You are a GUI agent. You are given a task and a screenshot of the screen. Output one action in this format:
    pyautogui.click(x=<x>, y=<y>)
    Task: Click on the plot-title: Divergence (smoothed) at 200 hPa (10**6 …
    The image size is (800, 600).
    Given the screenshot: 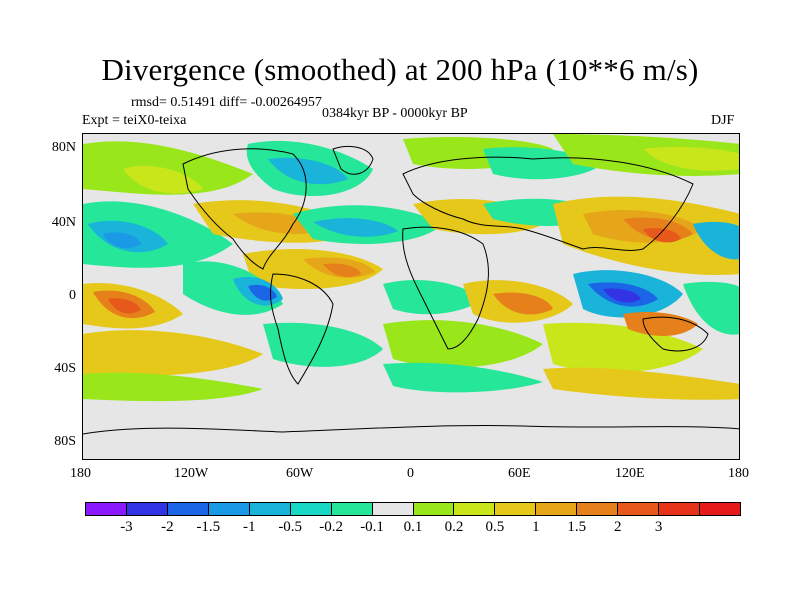 What is the action you would take?
    pyautogui.click(x=400, y=69)
    